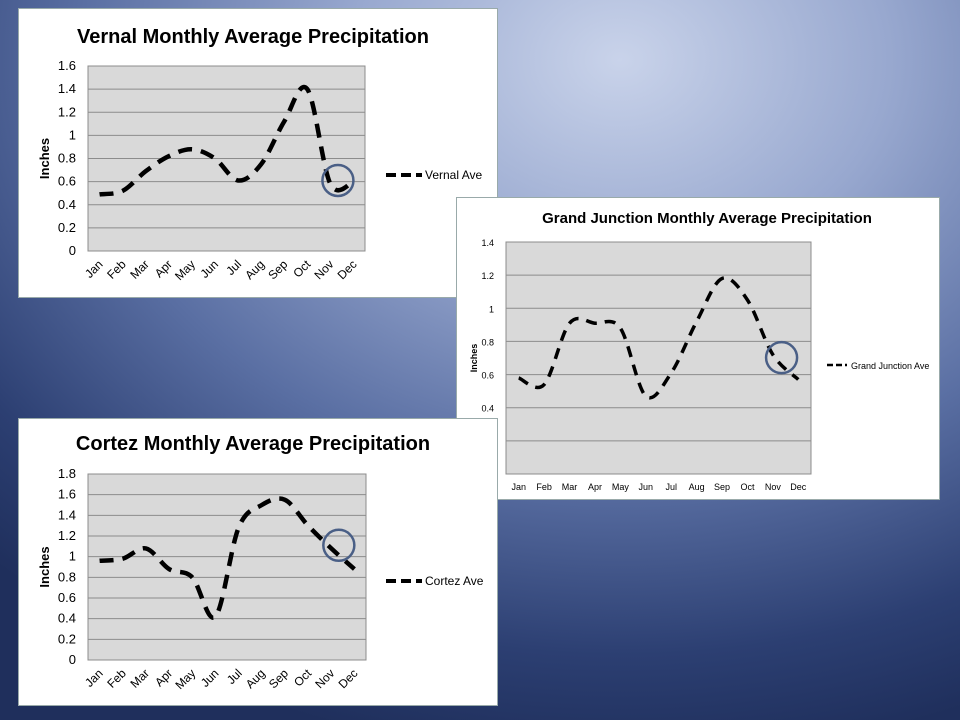  Describe the element at coordinates (253, 444) in the screenshot. I see `chart-title: Cortez Monthly Average Precipitation` at that location.